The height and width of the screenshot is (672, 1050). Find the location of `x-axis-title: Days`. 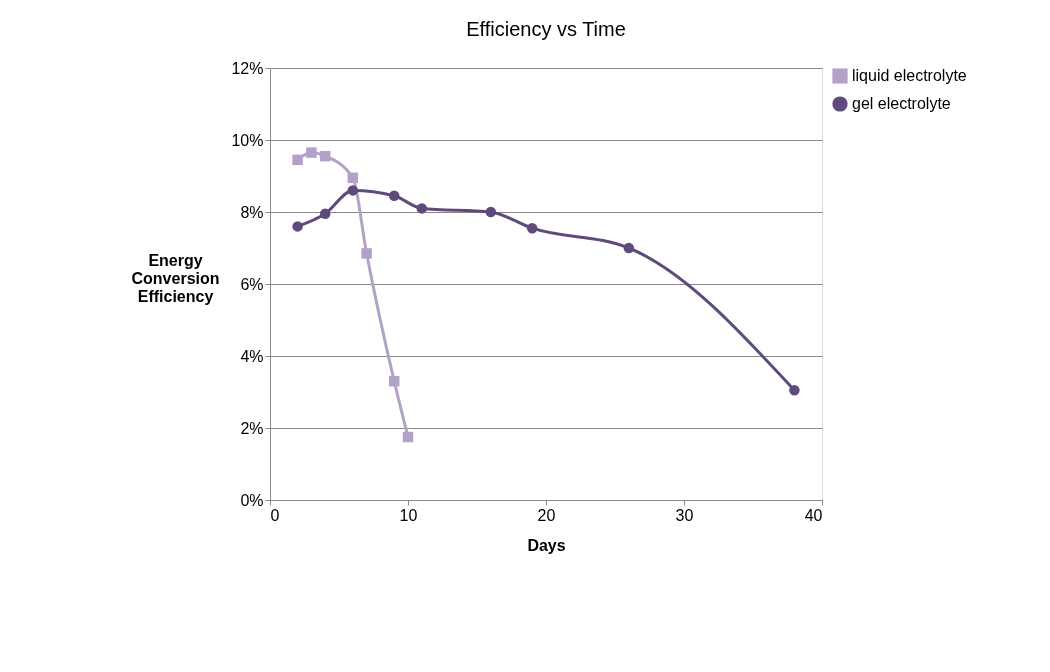

x-axis-title: Days is located at coordinates (546, 545).